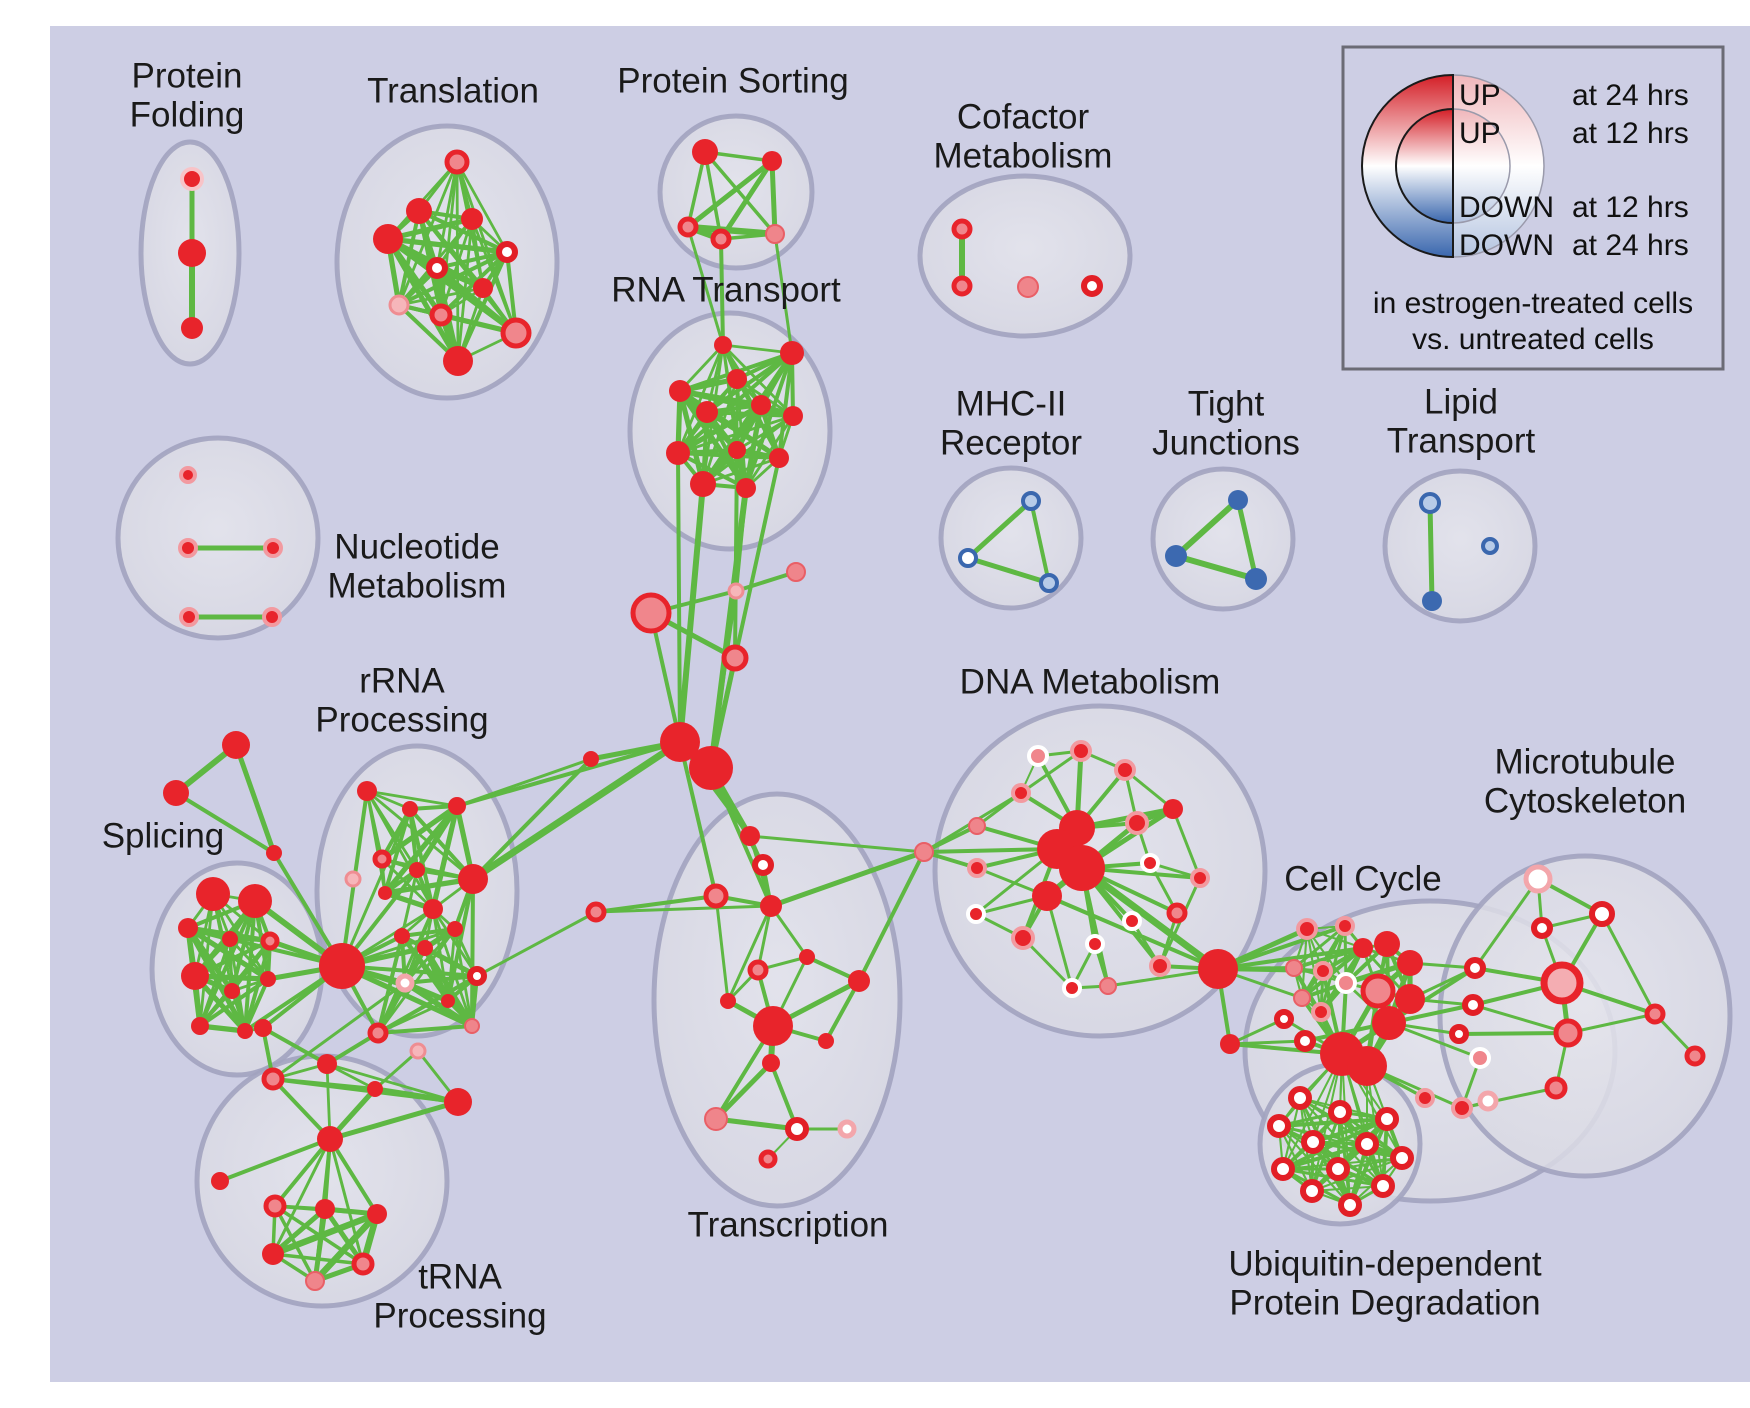 Image resolution: width=1750 pixels, height=1408 pixels. What do you see at coordinates (270, 941) in the screenshot?
I see `node-sp5` at bounding box center [270, 941].